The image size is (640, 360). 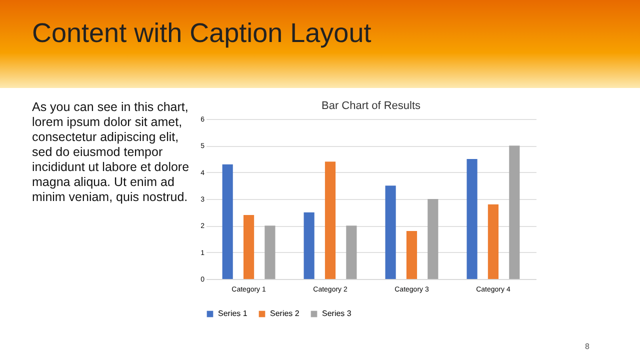 I want to click on text: As you can see in this chart, lorem ipsum dolor sit amet, consectetur adipiscing elit, sed do eiusmod tempor incididunt ut labore et dolore magna aliqua. Ut enim ad minim veniam, quis nostrud., so click(x=111, y=152).